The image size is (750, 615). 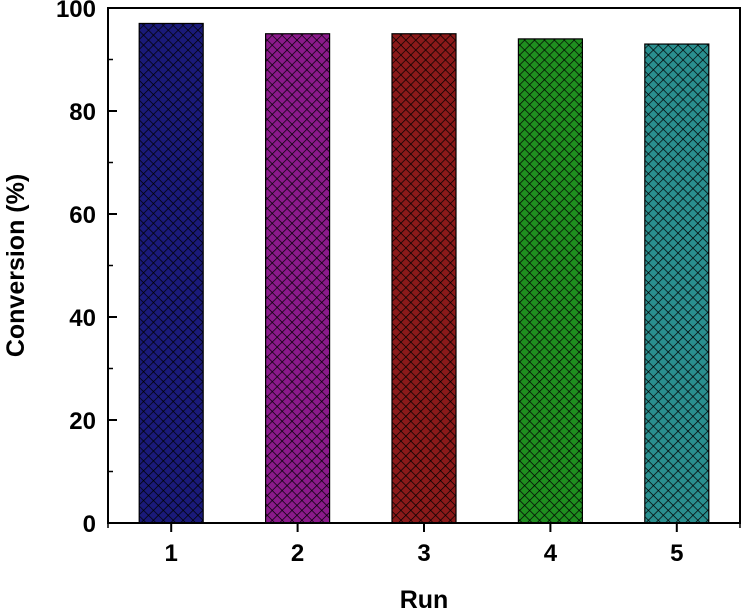 I want to click on x-tick-label: 3, so click(x=423, y=553).